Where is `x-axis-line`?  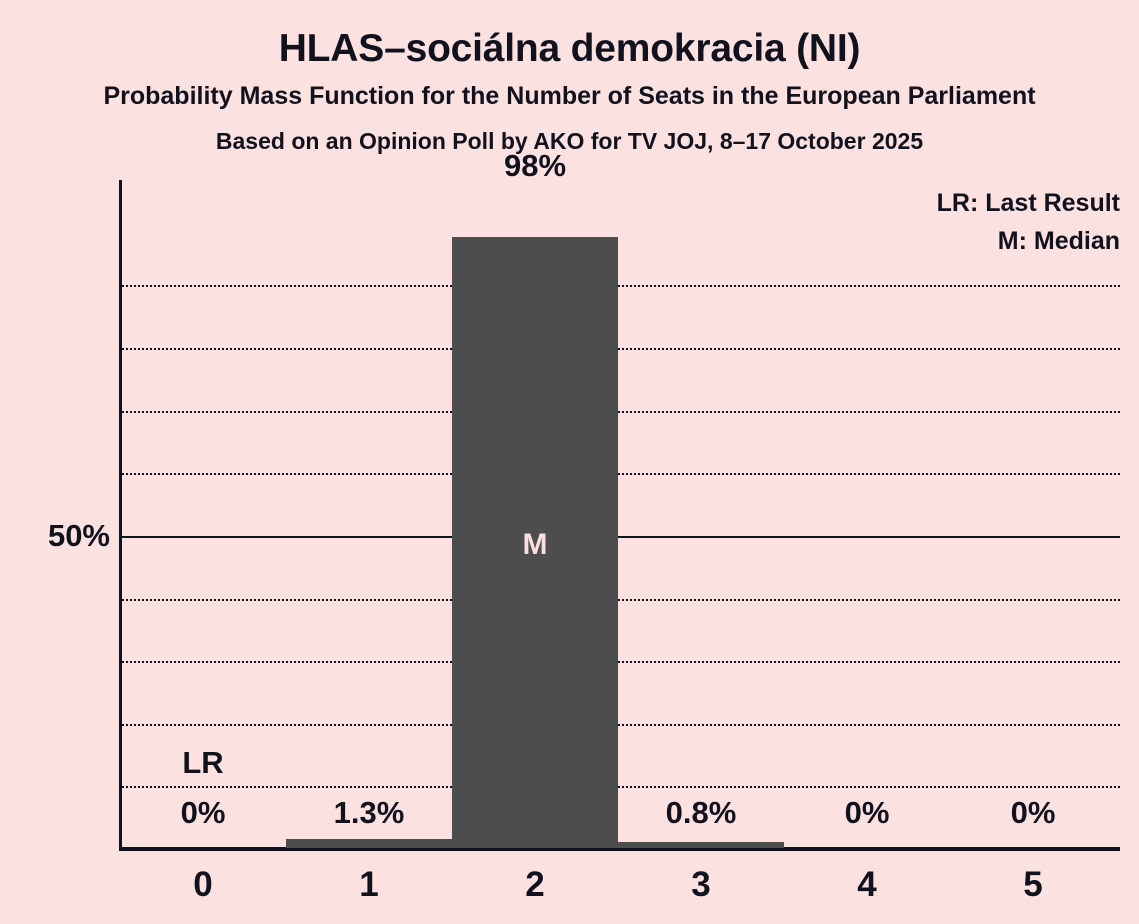 x-axis-line is located at coordinates (619, 849).